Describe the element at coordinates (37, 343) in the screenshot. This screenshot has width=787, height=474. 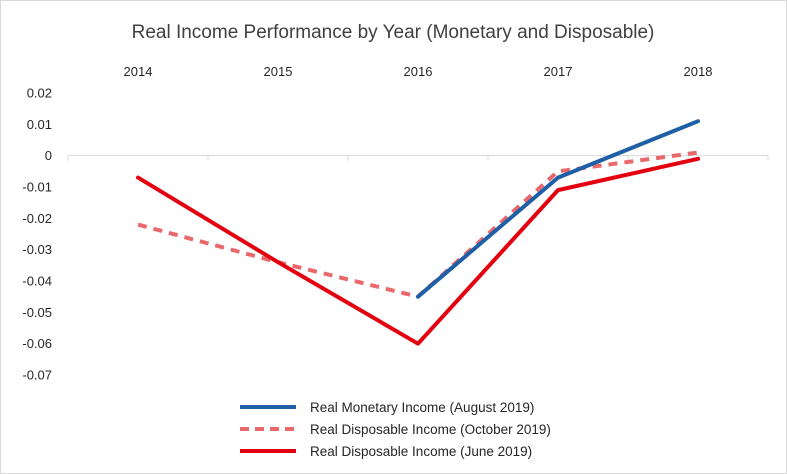
I see `y-tick-label: -0.06` at that location.